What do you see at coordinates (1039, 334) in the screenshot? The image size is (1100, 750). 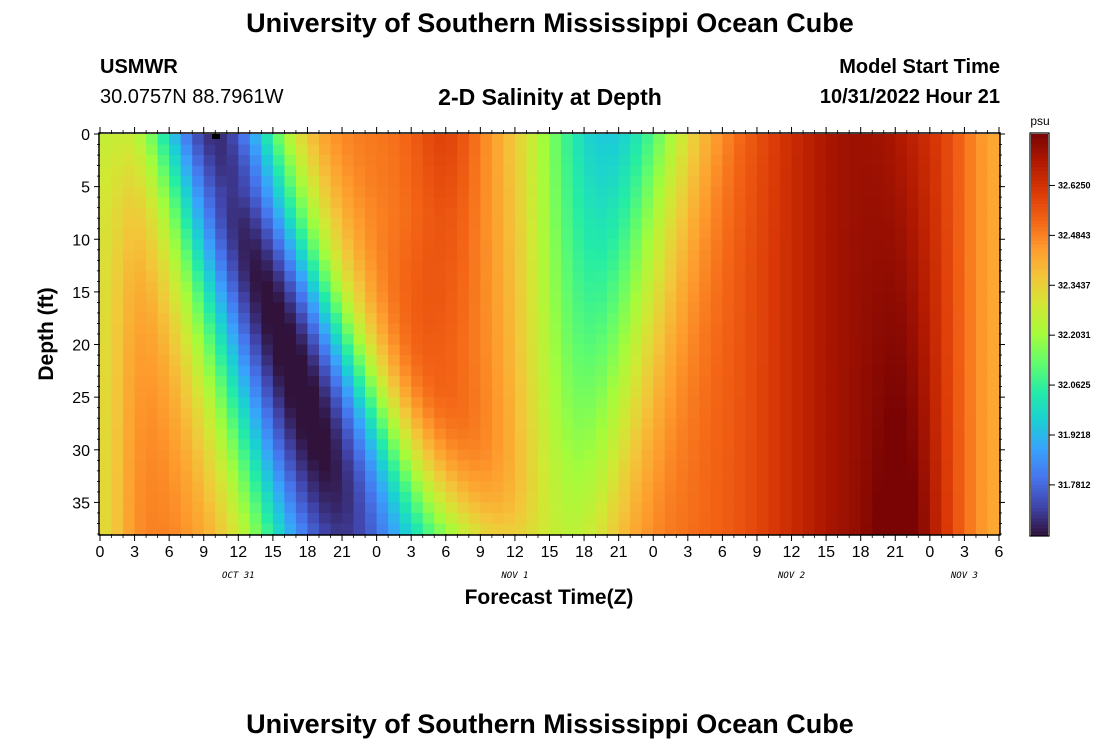 I see `colorbar-frame` at bounding box center [1039, 334].